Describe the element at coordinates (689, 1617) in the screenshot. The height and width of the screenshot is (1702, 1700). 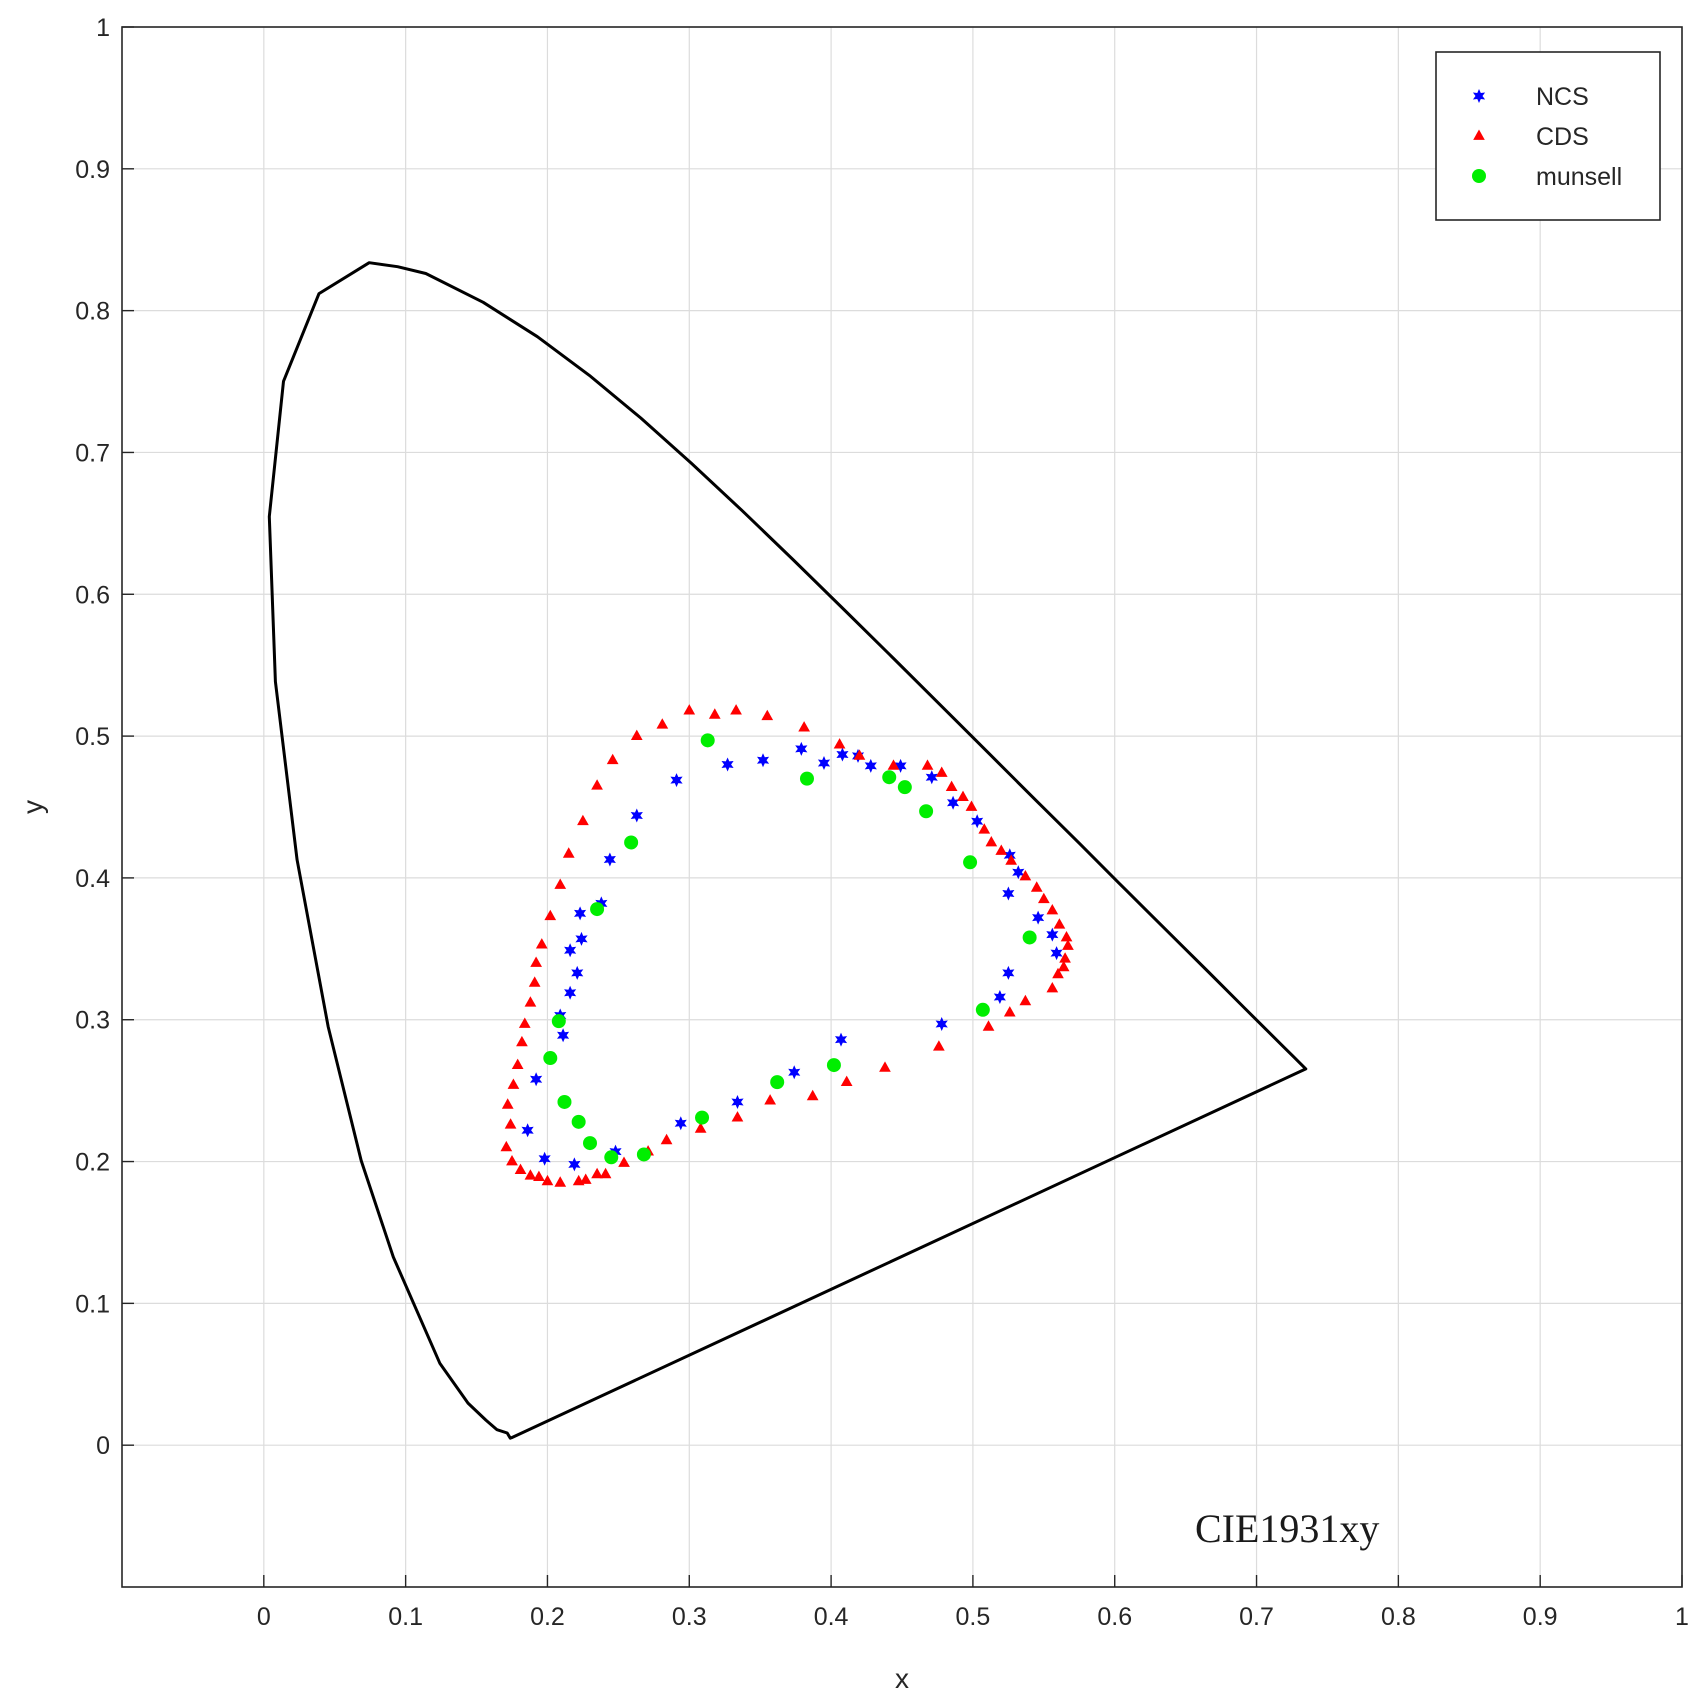
I see `x-tick-label: 0.3` at that location.